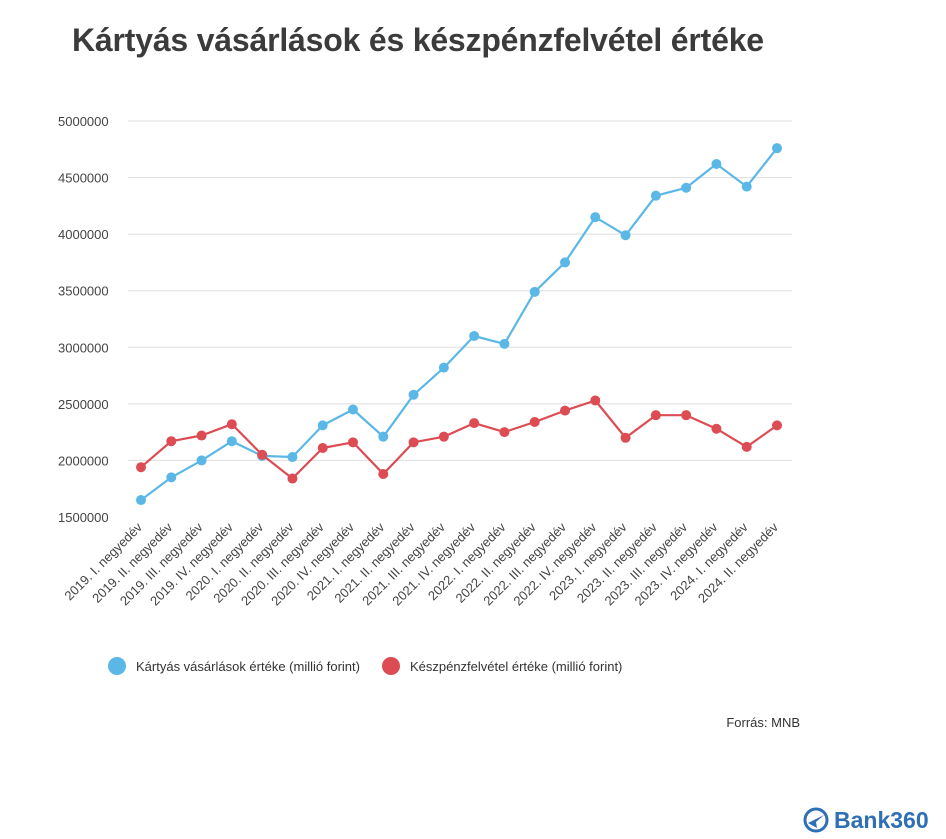 The height and width of the screenshot is (839, 946). What do you see at coordinates (83, 517) in the screenshot?
I see `y-tick-label: 1500000` at bounding box center [83, 517].